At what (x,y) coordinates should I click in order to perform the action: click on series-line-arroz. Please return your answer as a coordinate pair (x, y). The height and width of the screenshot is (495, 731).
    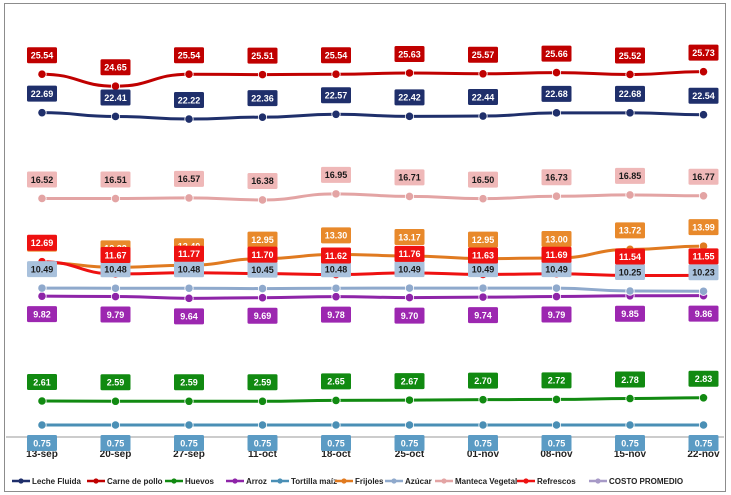
    Looking at the image, I should click on (372, 297).